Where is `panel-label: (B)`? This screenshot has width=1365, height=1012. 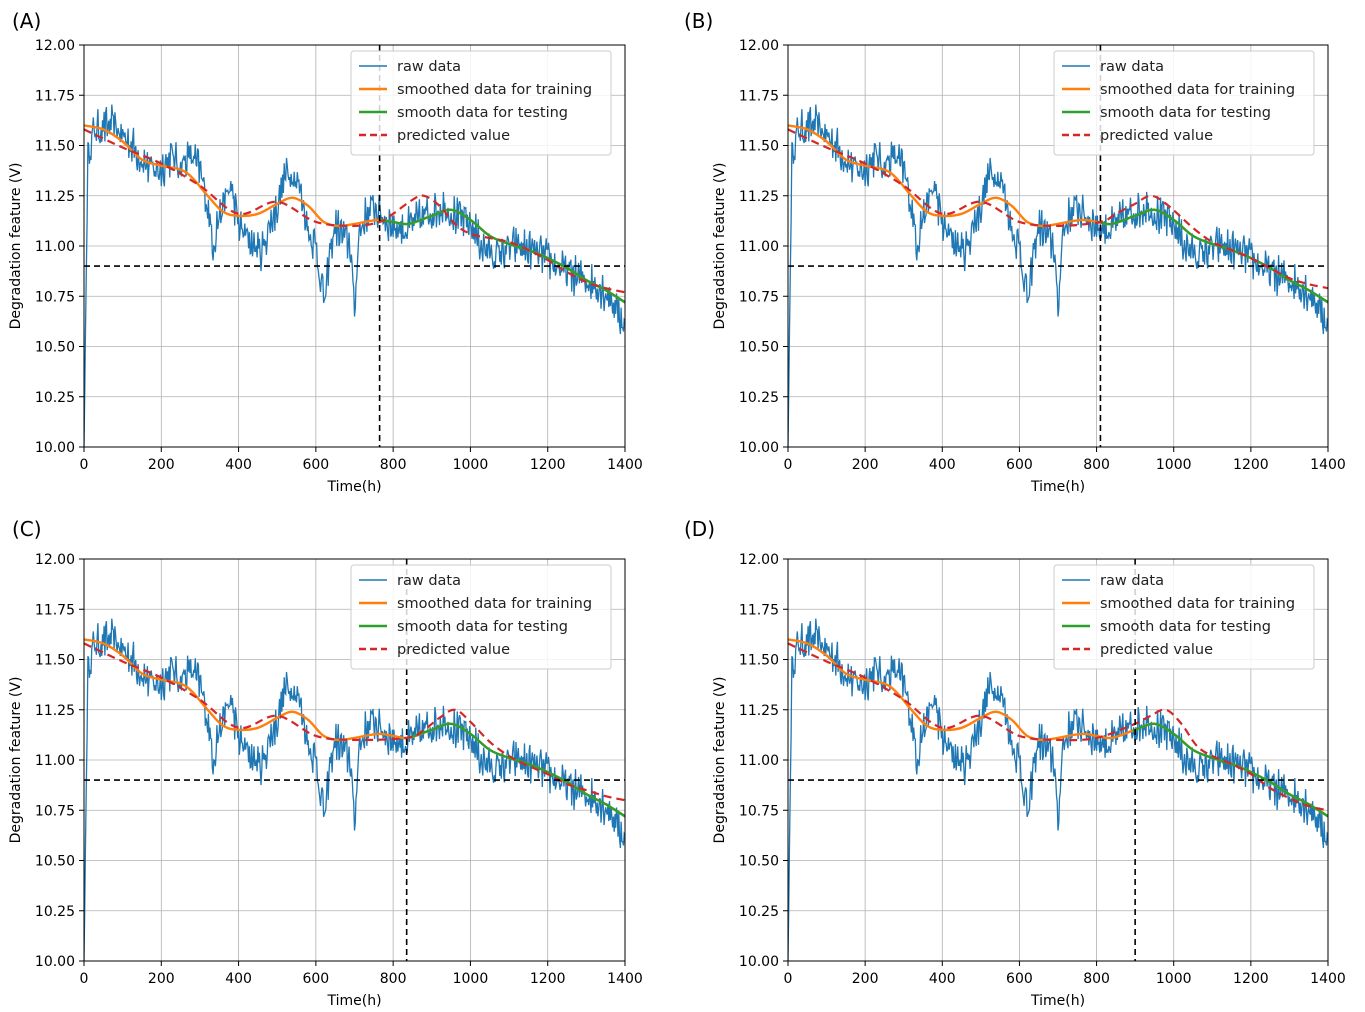 panel-label: (B) is located at coordinates (698, 21).